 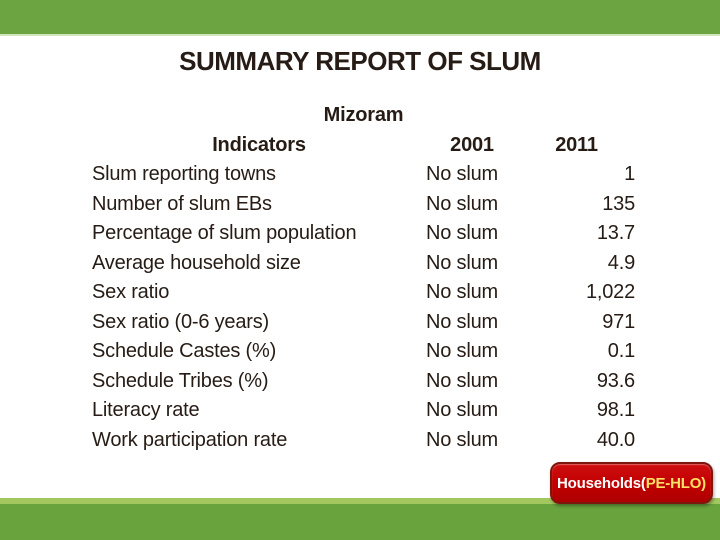 What do you see at coordinates (224, 233) in the screenshot?
I see `indicator-cell: Percentage of slum population` at bounding box center [224, 233].